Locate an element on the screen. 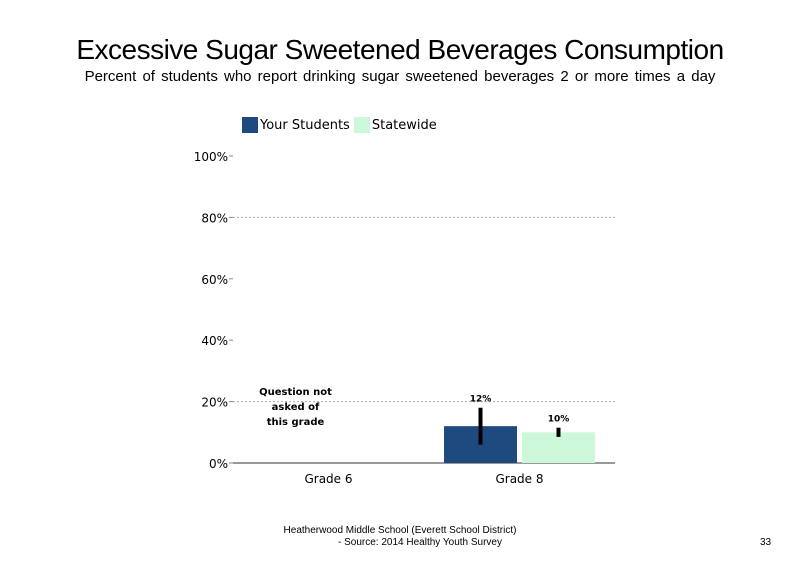 Image resolution: width=800 pixels, height=568 pixels. y-tick-label: 0% is located at coordinates (218, 464).